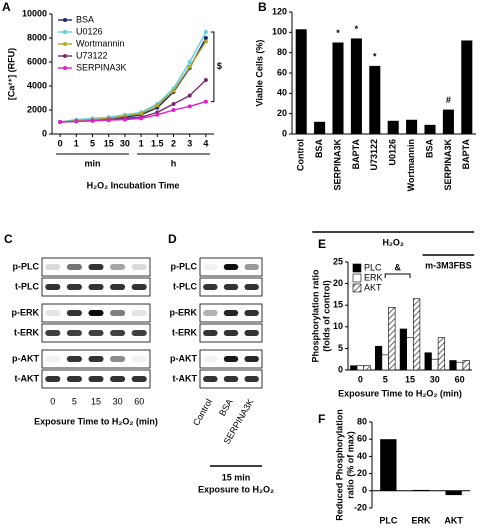 The image size is (481, 530). I want to click on panel-letter: C, so click(8, 239).